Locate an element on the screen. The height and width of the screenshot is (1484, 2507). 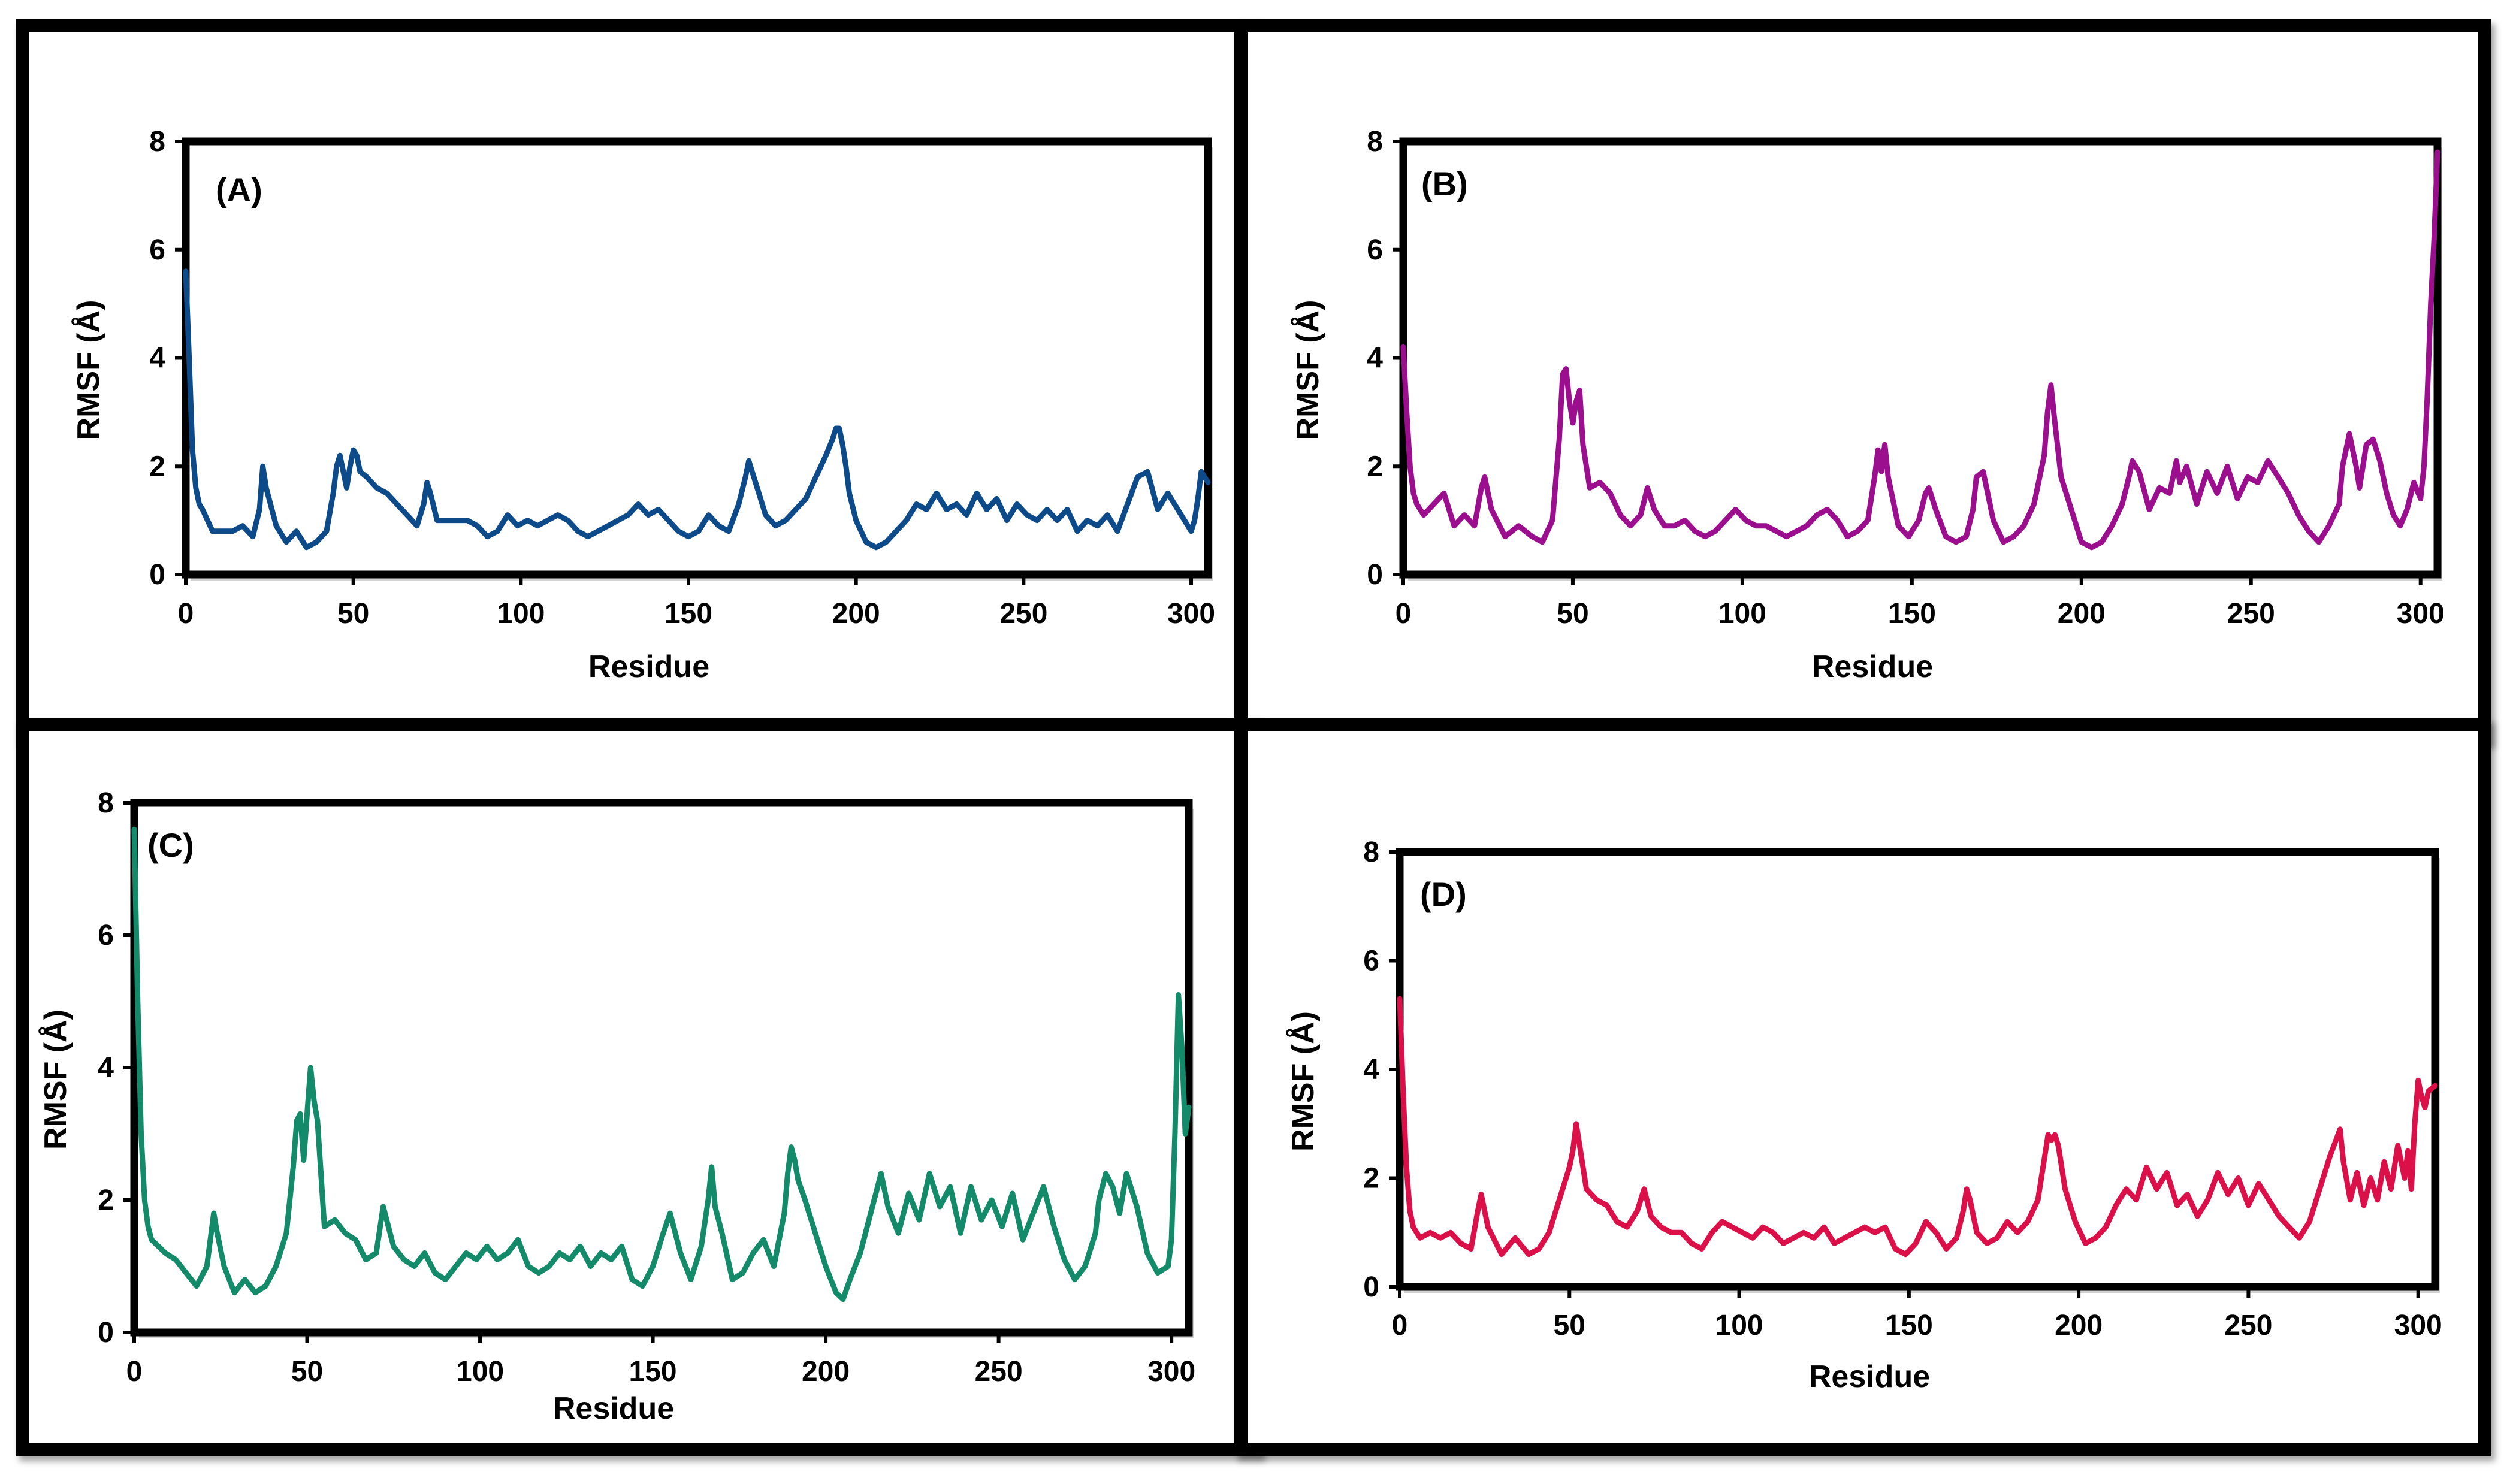
panel-letter: (B) is located at coordinates (1444, 183).